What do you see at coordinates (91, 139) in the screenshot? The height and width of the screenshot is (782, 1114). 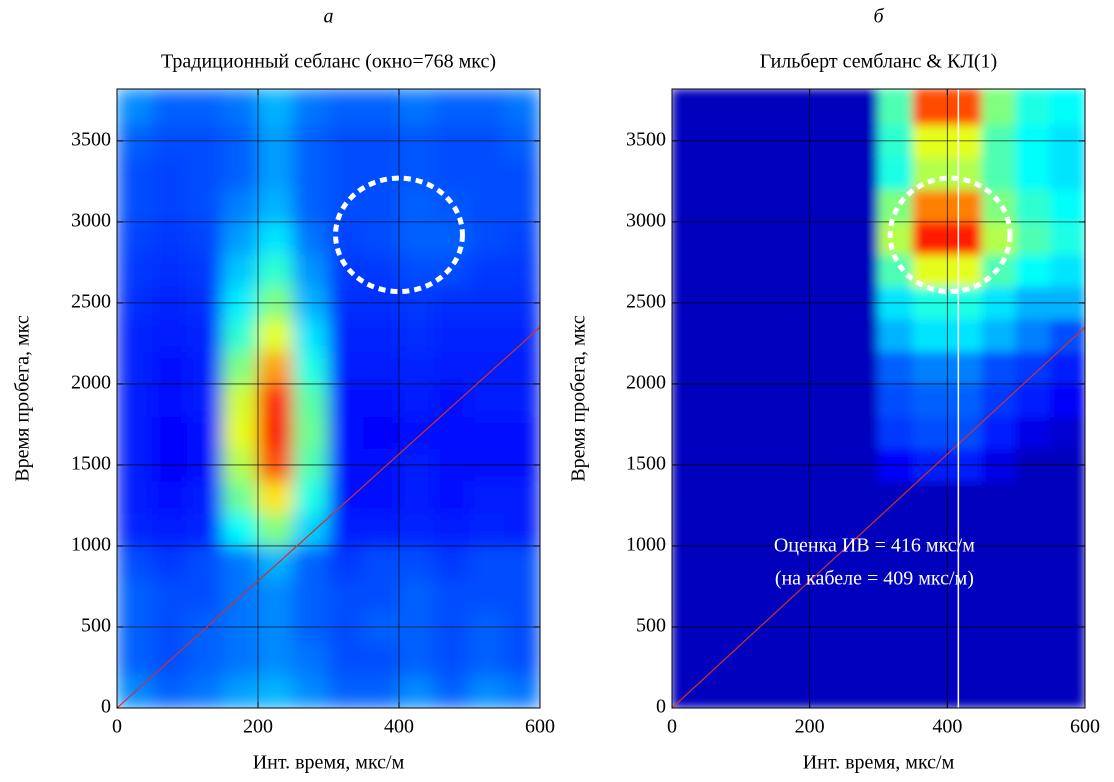 I see `y-tick-label: 3500` at bounding box center [91, 139].